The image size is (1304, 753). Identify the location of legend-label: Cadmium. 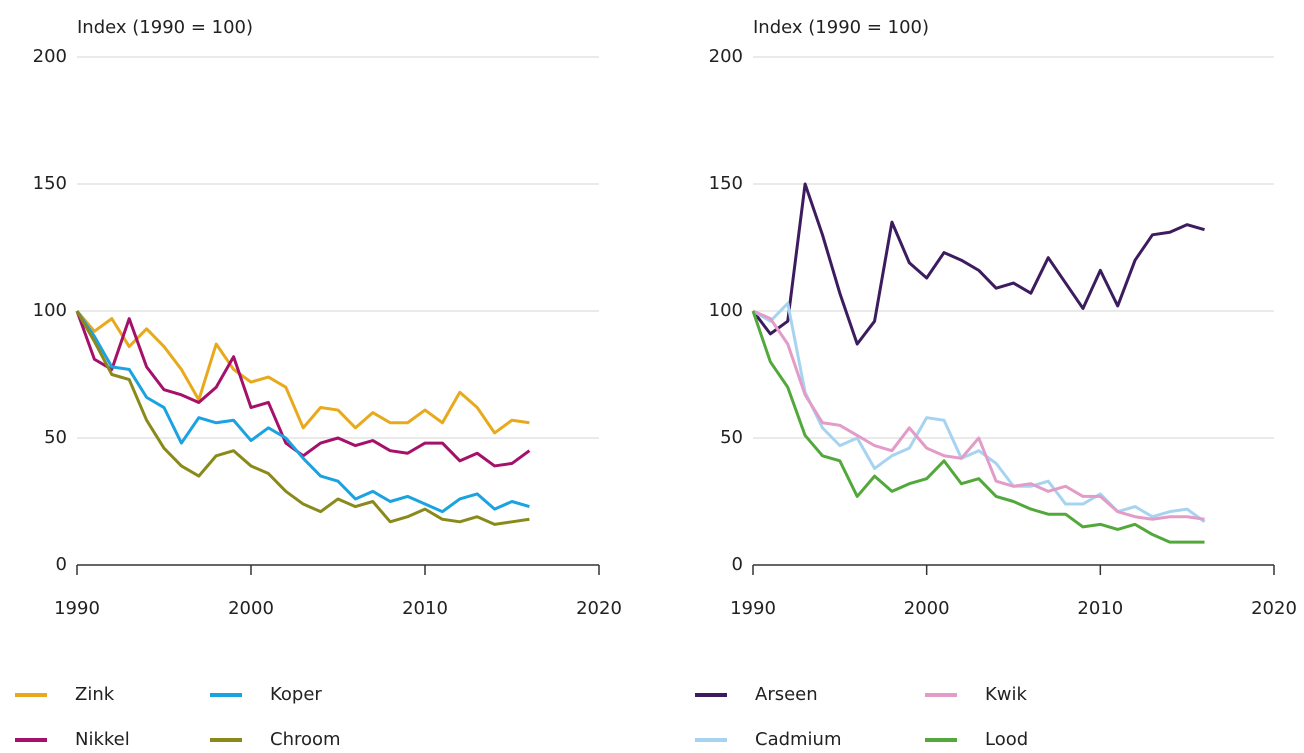
(798, 739).